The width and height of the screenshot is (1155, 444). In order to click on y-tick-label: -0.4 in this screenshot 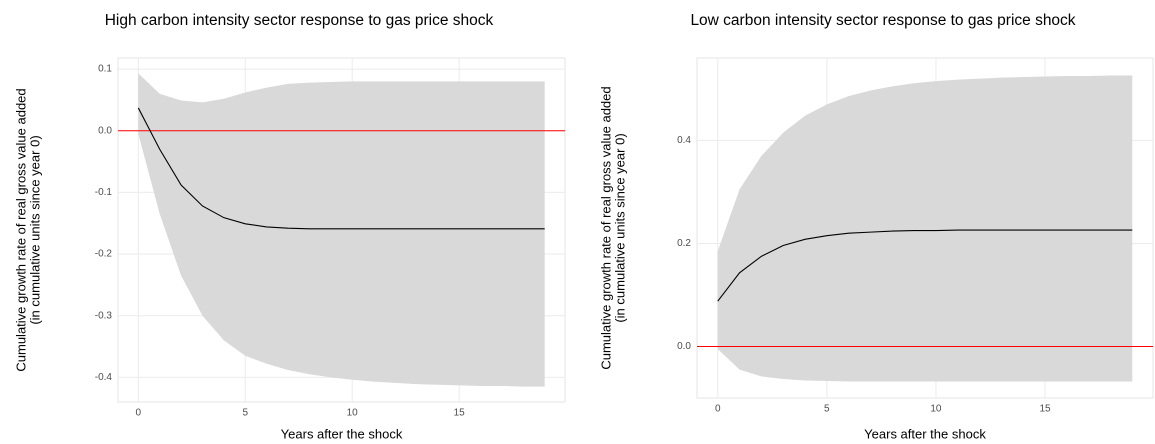, I will do `click(104, 377)`.